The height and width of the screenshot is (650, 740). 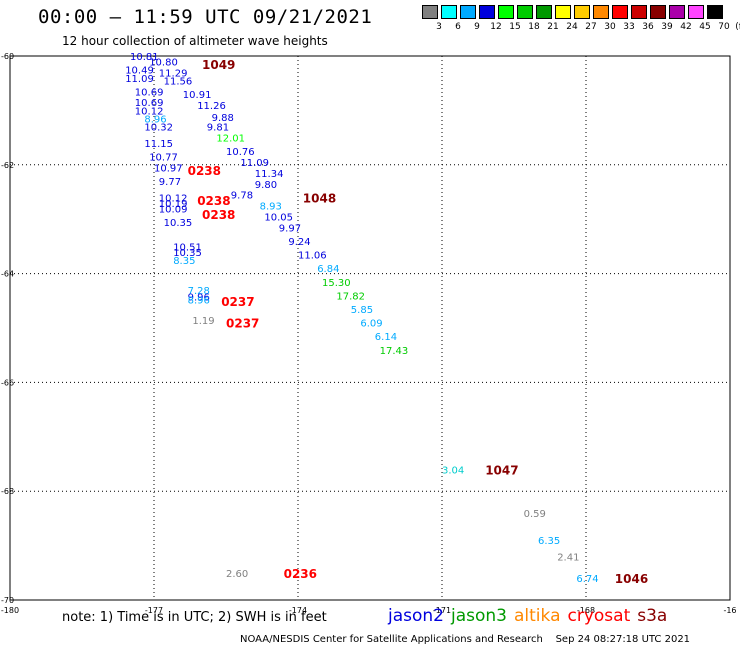 What do you see at coordinates (240, 152) in the screenshot?
I see `wave-height-point: 10.76` at bounding box center [240, 152].